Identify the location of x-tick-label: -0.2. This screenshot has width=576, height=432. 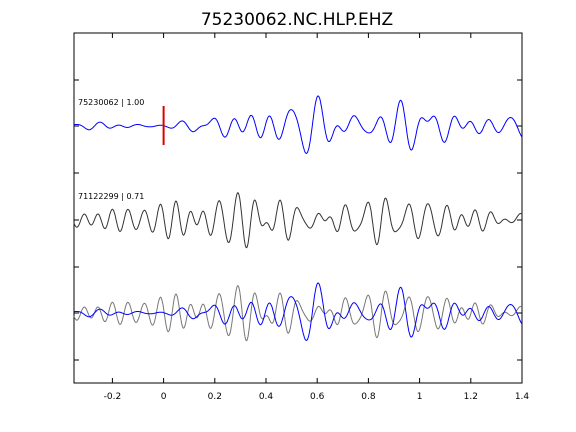
(113, 397).